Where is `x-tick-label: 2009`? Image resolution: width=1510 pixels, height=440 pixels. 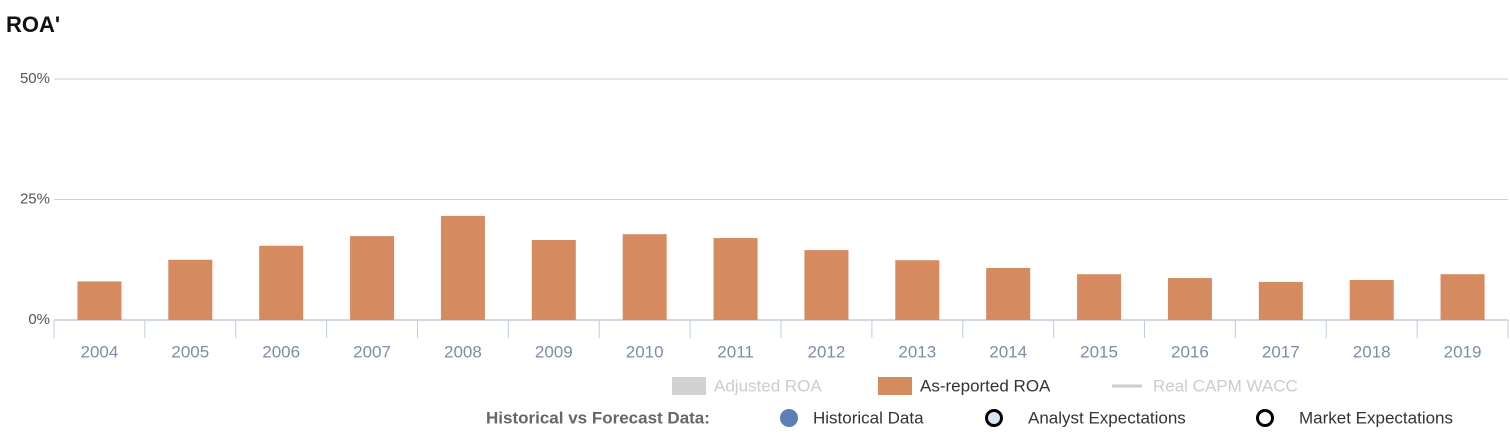
x-tick-label: 2009 is located at coordinates (554, 351).